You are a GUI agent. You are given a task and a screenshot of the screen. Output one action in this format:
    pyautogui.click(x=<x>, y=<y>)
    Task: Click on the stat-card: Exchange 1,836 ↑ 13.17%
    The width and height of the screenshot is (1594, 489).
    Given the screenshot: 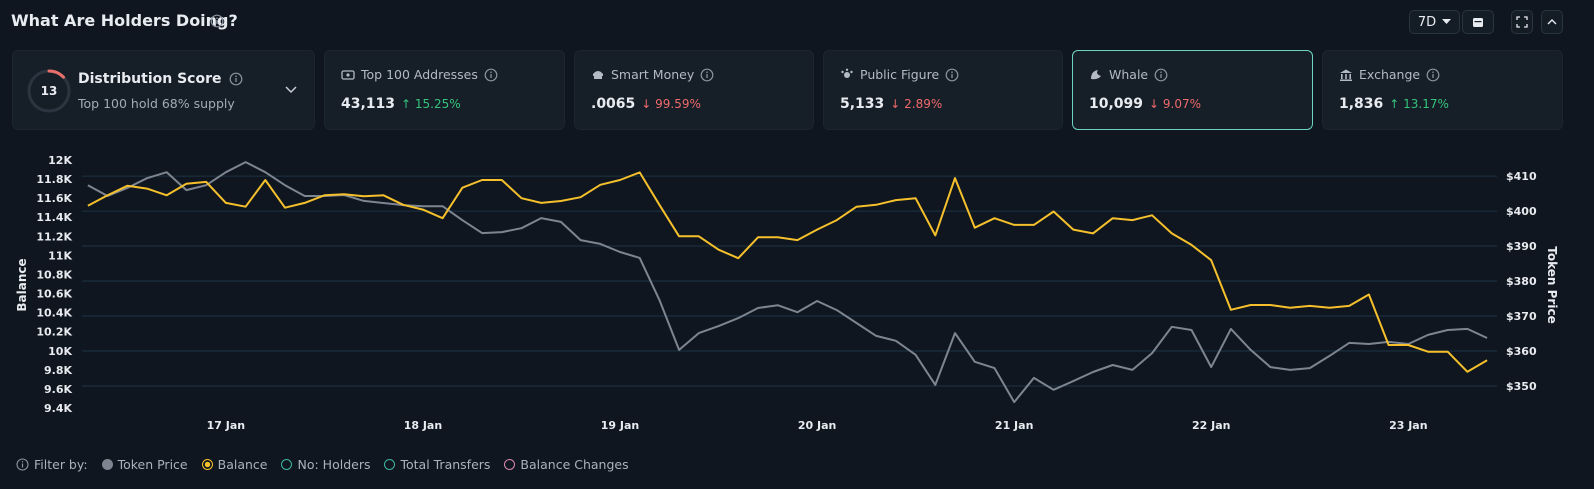 What is the action you would take?
    pyautogui.click(x=1442, y=90)
    